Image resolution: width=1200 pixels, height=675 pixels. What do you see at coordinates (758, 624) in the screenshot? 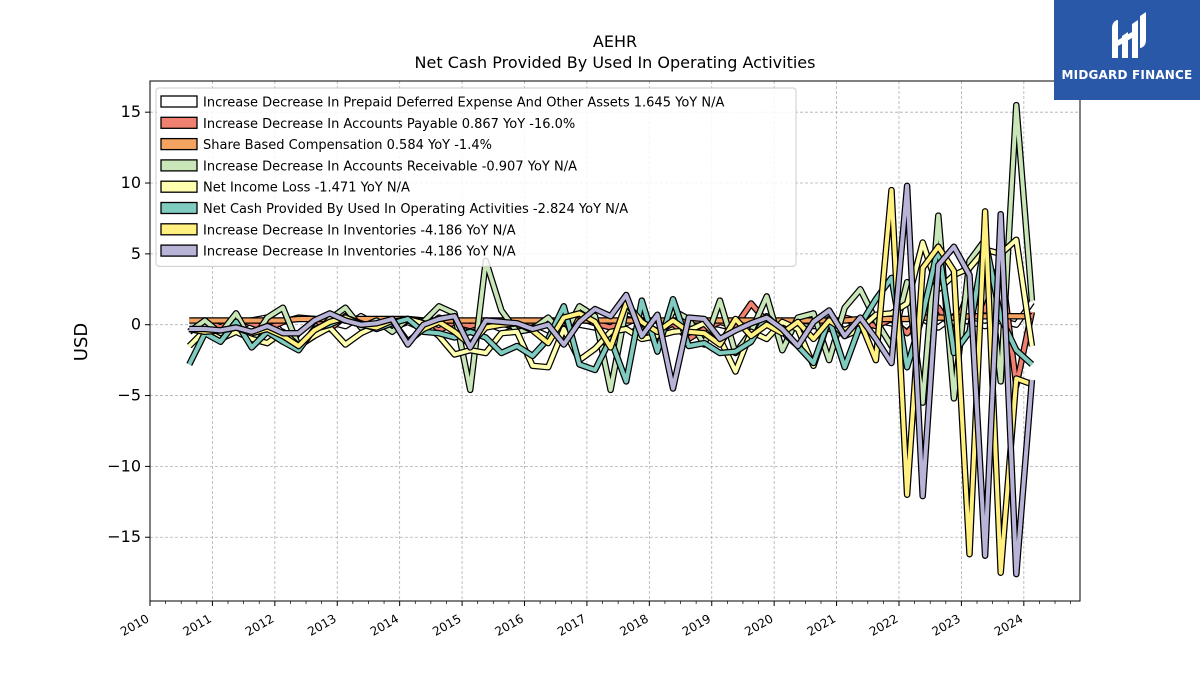
I see `x-tick-label: 2020` at bounding box center [758, 624].